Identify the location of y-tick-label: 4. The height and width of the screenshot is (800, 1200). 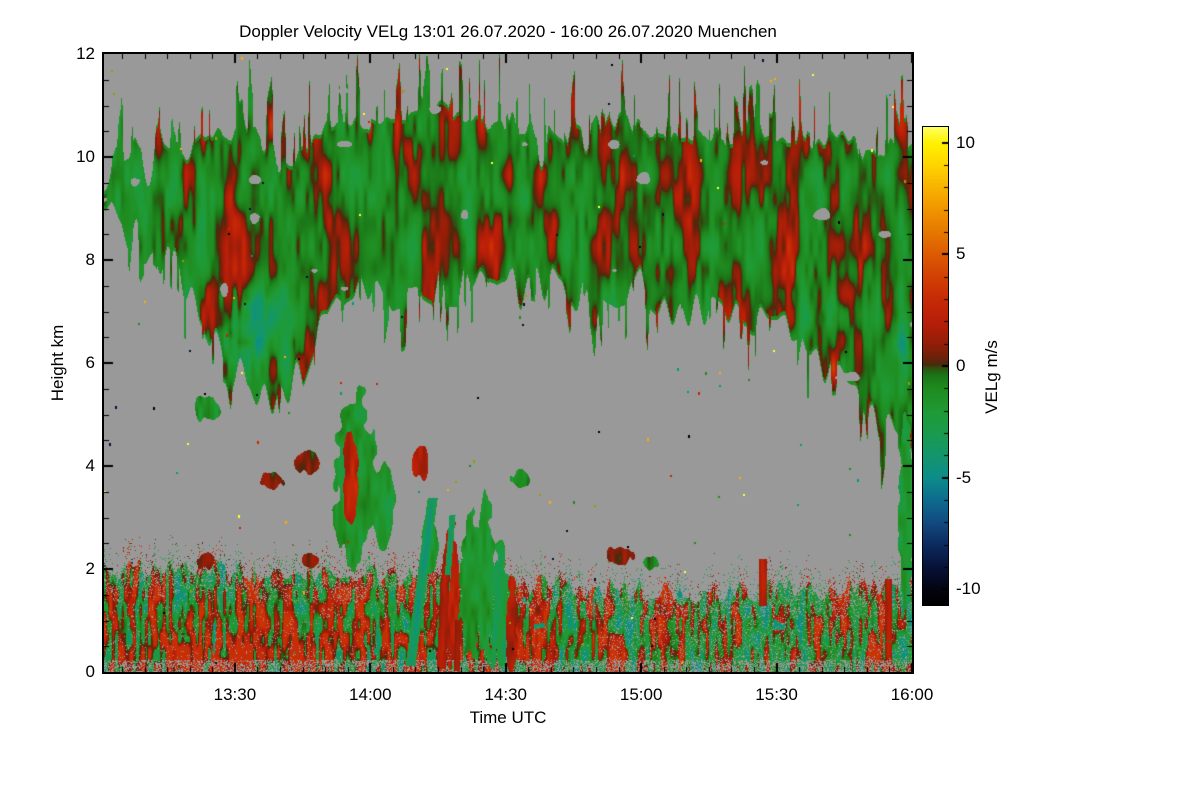
(90, 465).